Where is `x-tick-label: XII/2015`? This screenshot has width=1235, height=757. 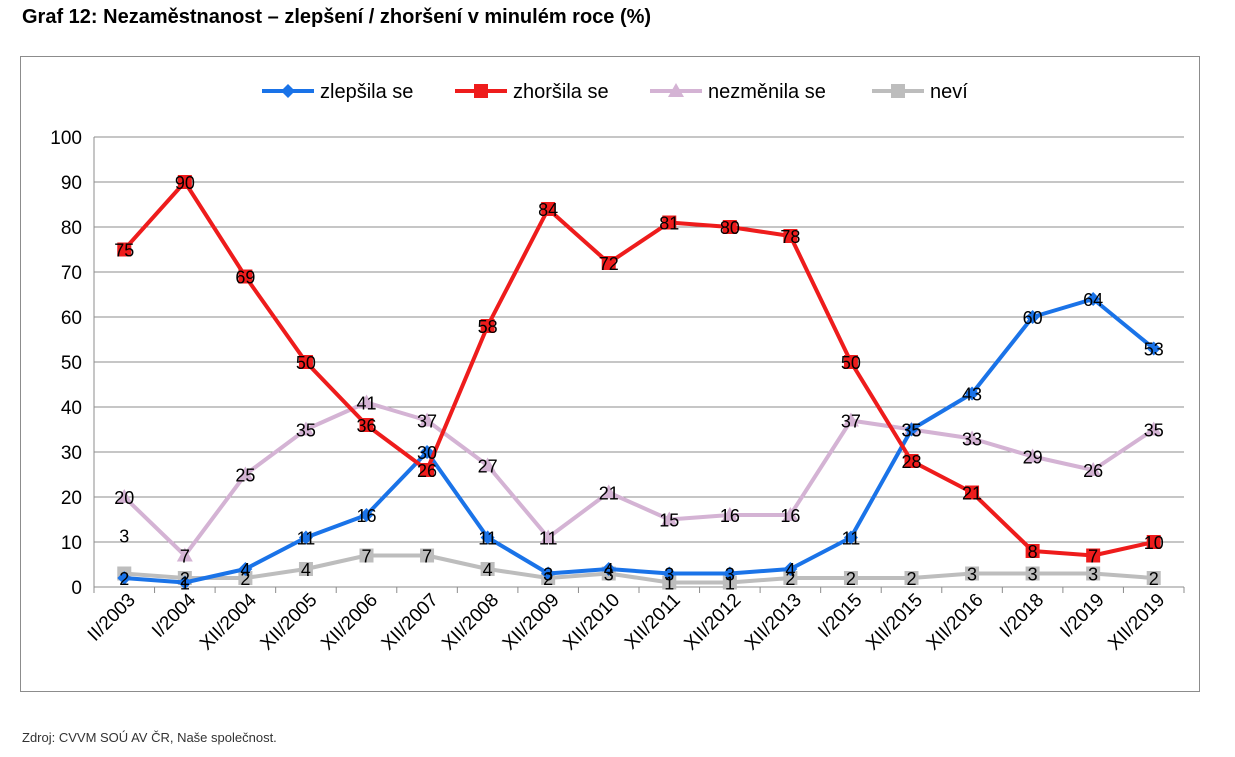 x-tick-label: XII/2015 is located at coordinates (894, 622).